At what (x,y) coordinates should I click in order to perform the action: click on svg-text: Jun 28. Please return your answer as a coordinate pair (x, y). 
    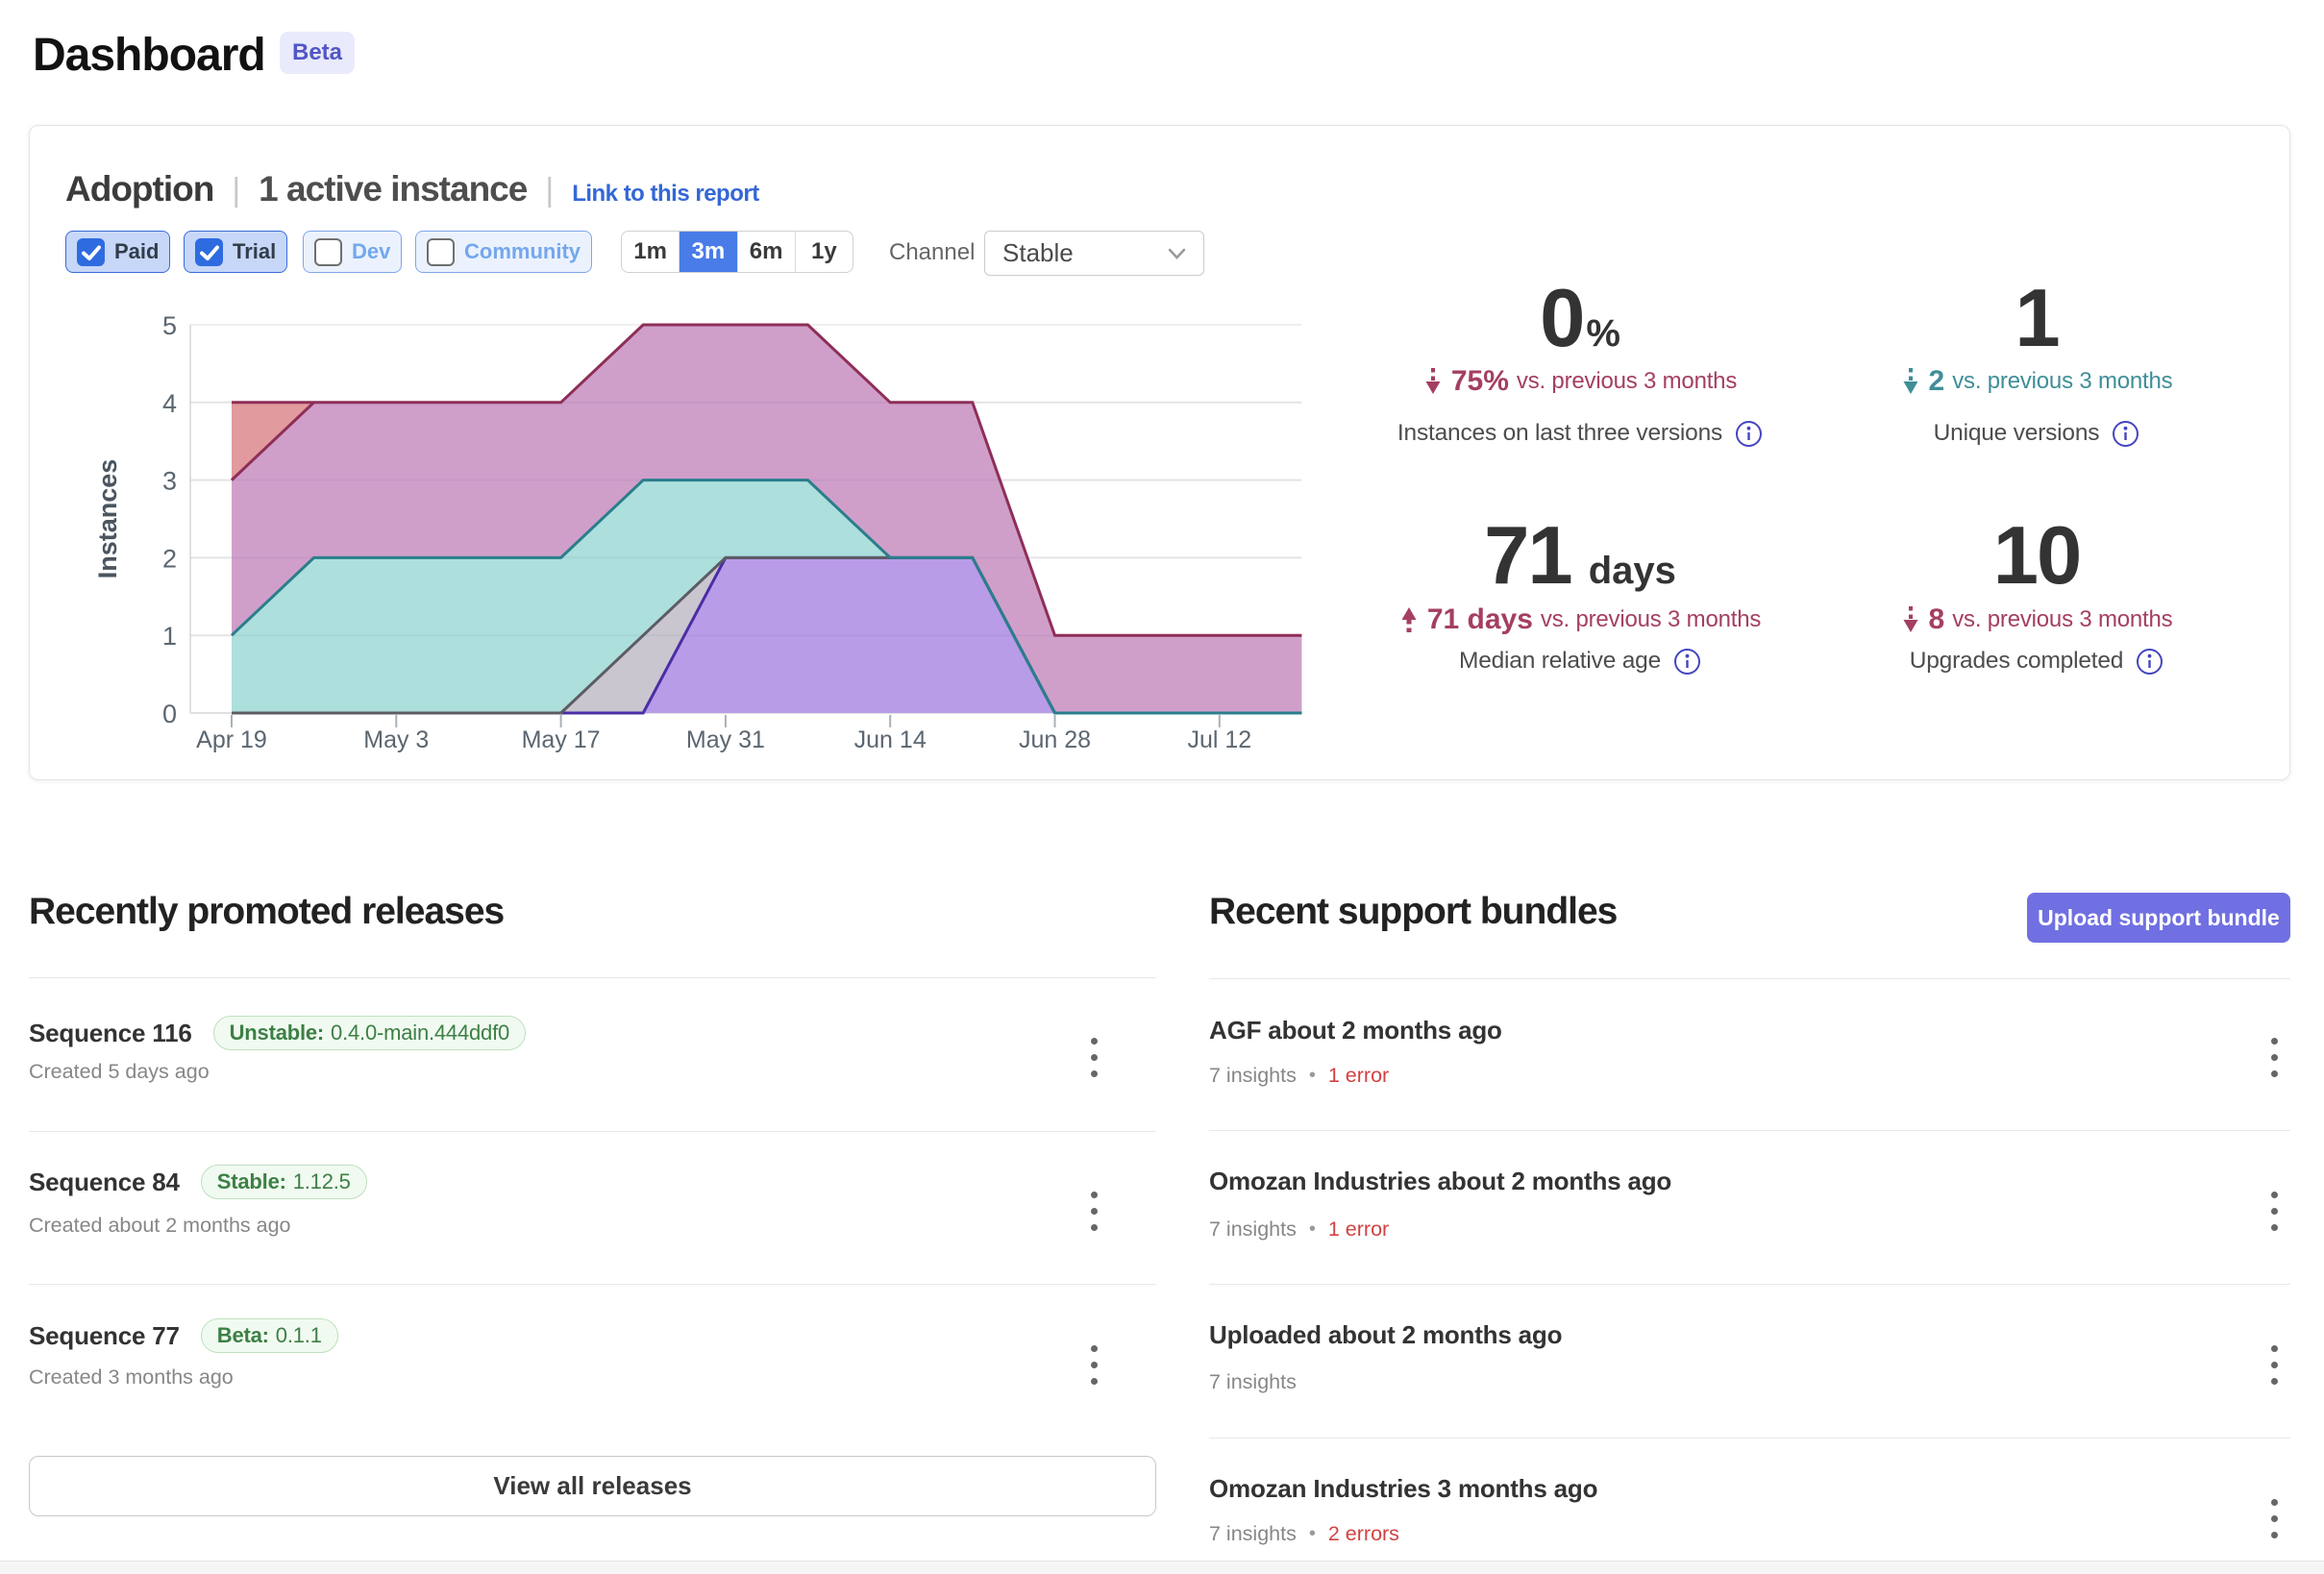
    Looking at the image, I should click on (1055, 739).